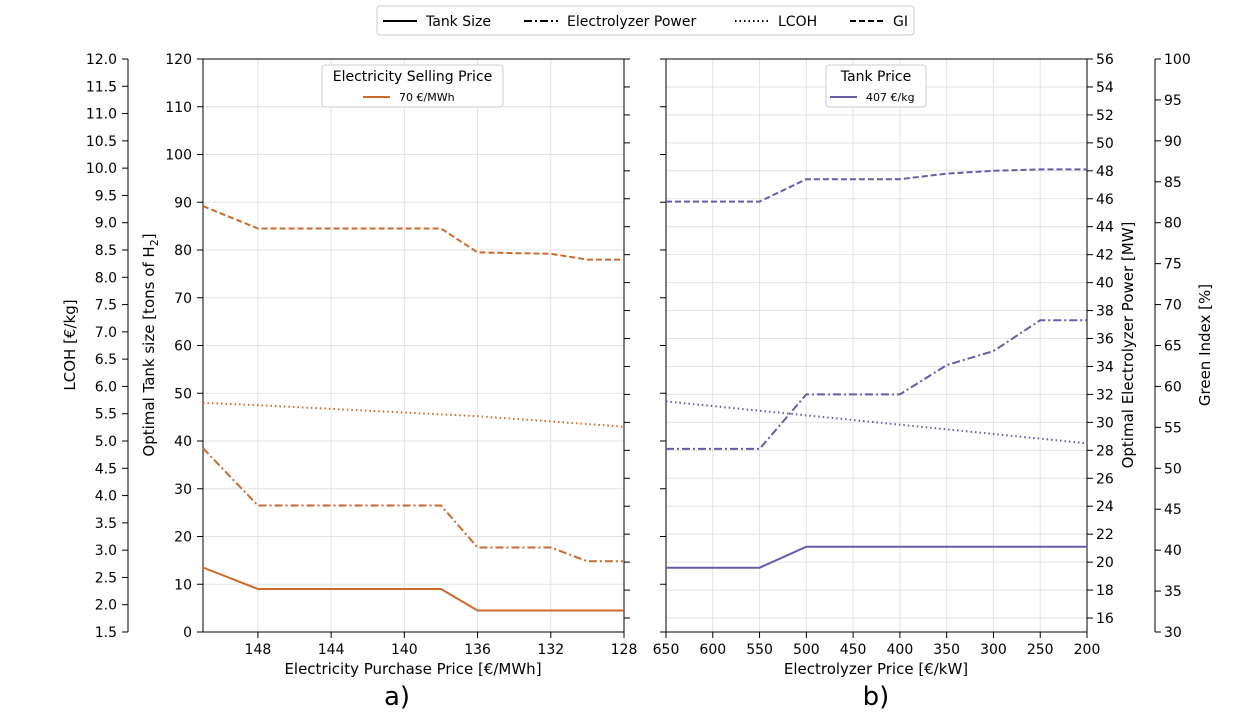  I want to click on tank-tick-label: 30, so click(183, 490).